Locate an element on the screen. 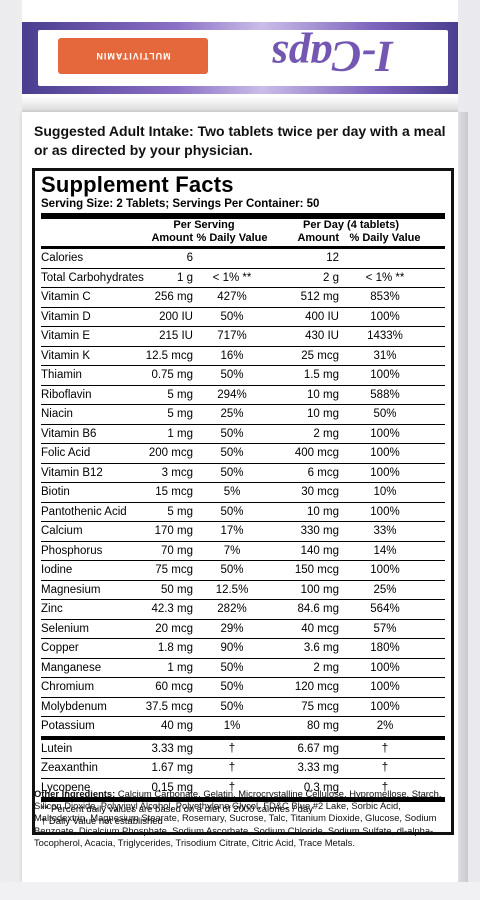  table-row: Vitamin E 215 IU 717% 430 IU 1433% is located at coordinates (243, 337).